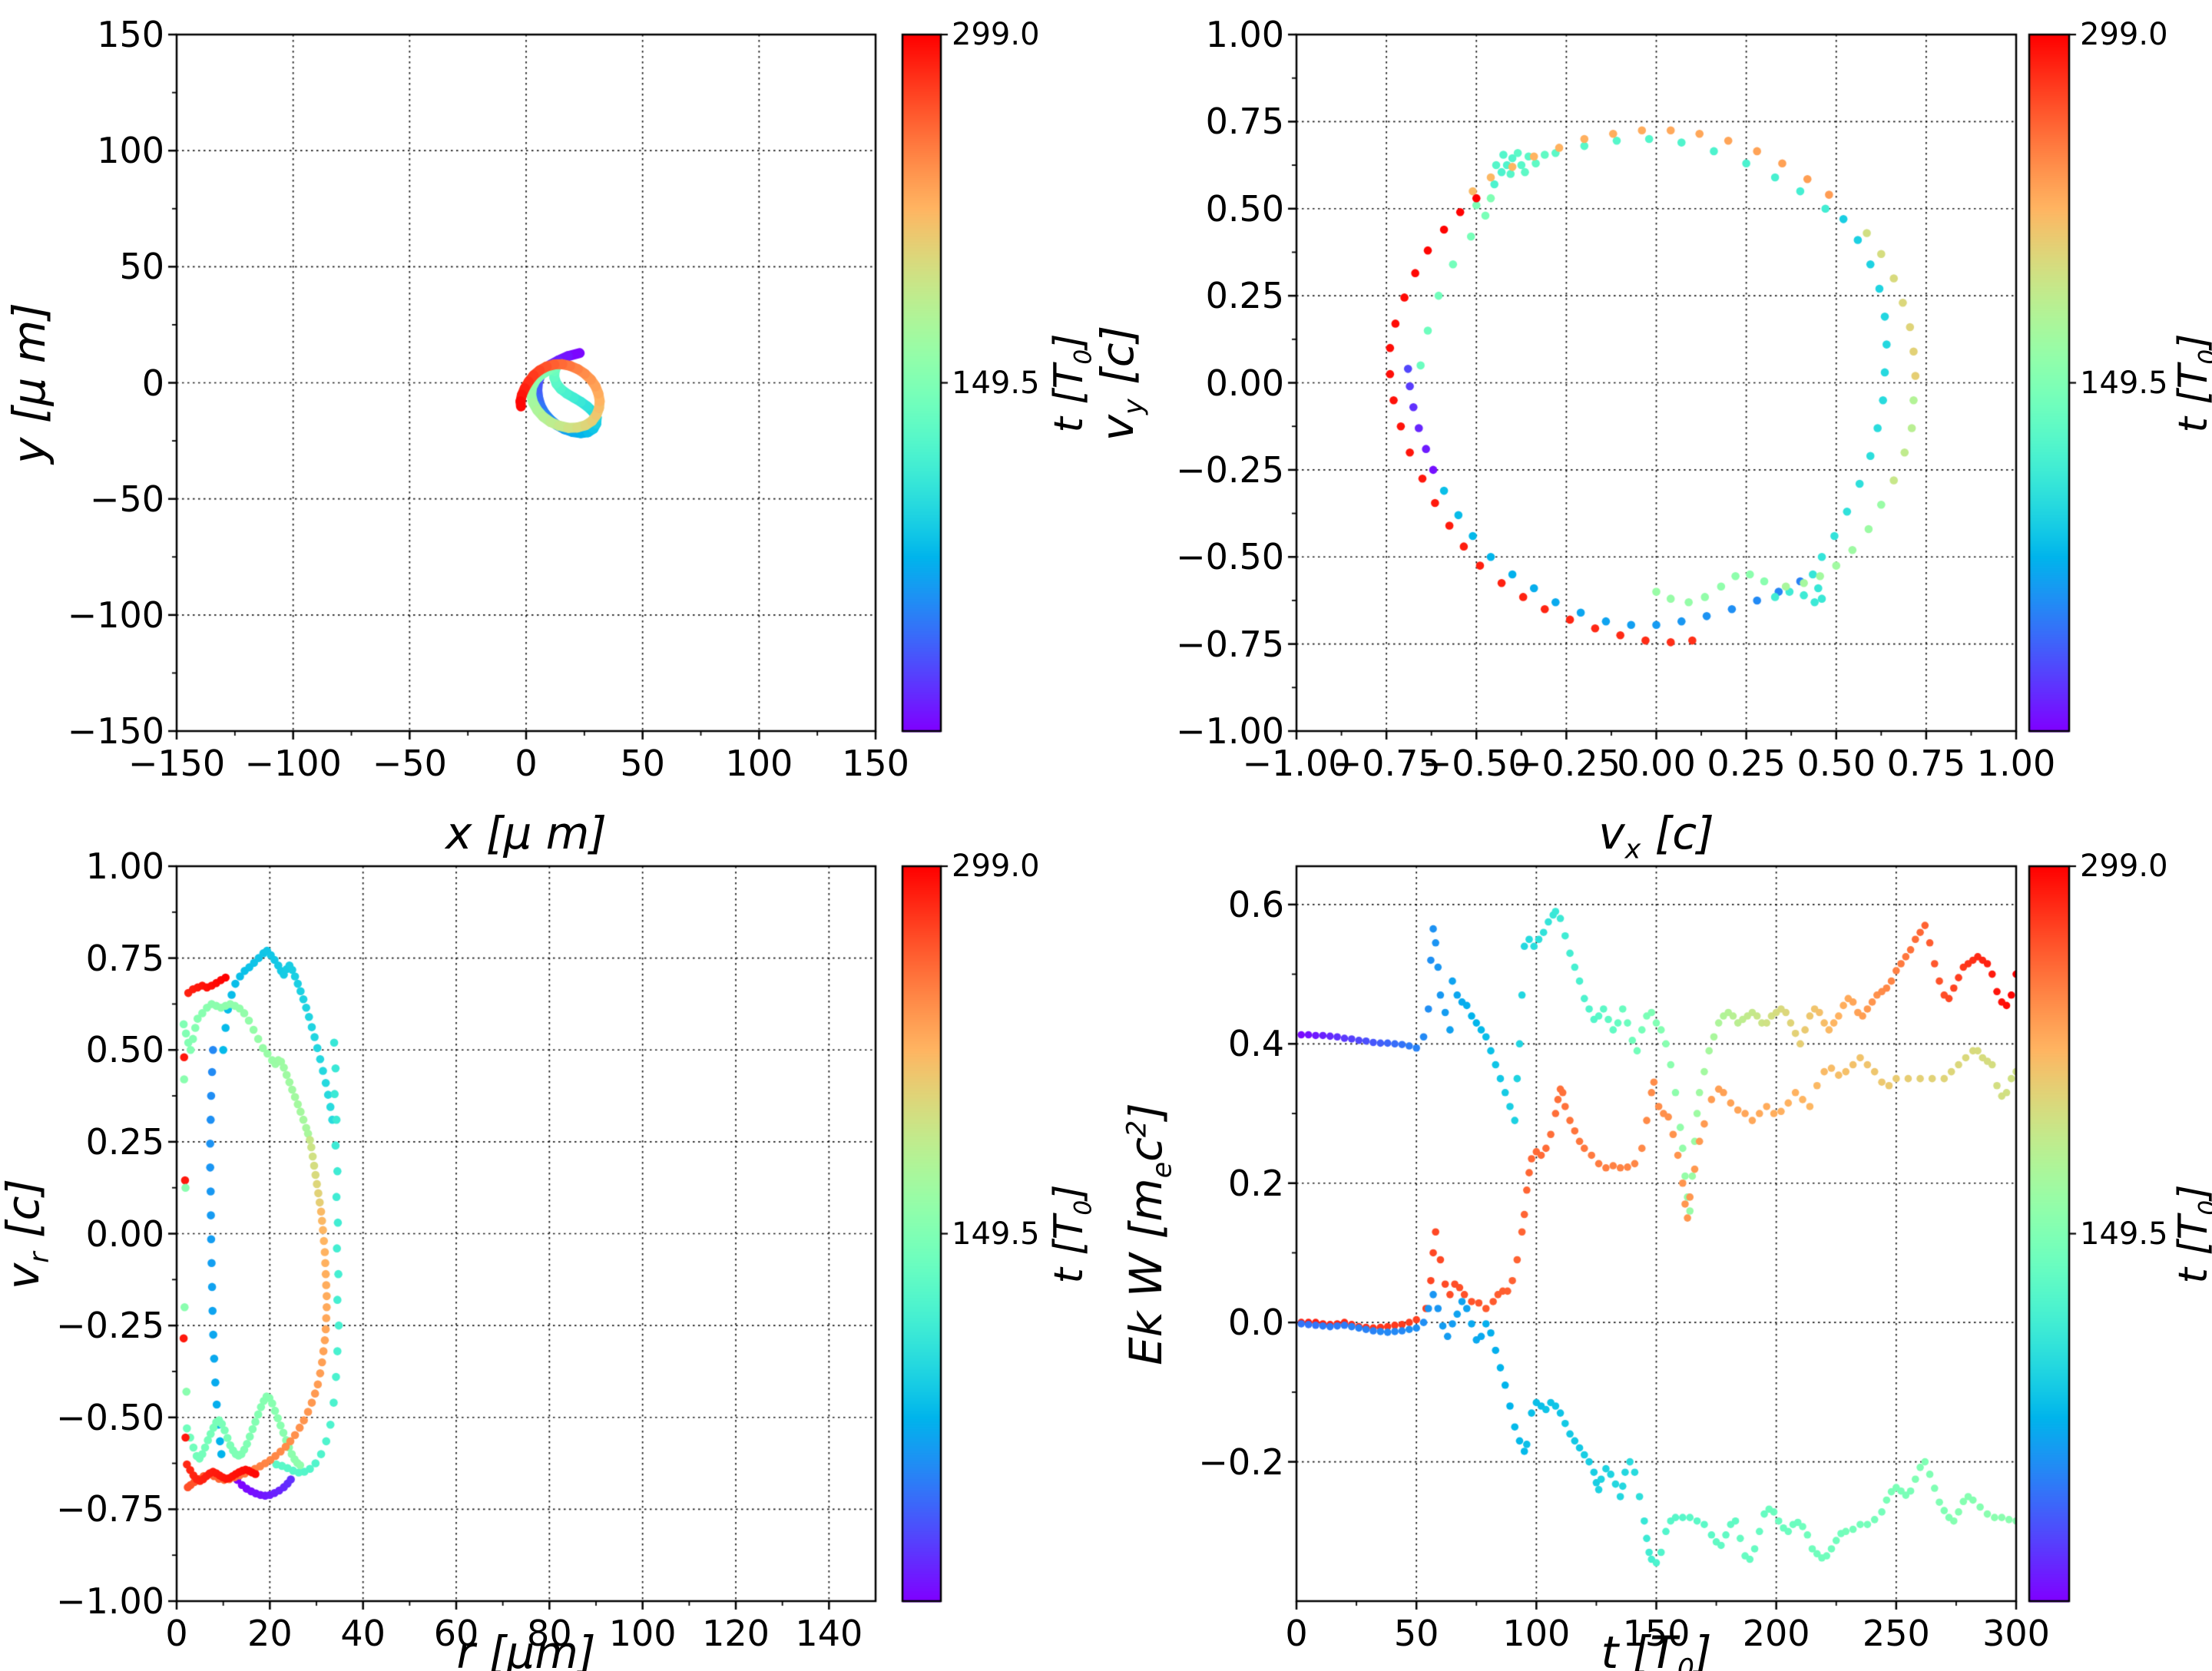 This screenshot has width=2212, height=1671. I want to click on tek-ytick-label: 0.6, so click(1255, 904).